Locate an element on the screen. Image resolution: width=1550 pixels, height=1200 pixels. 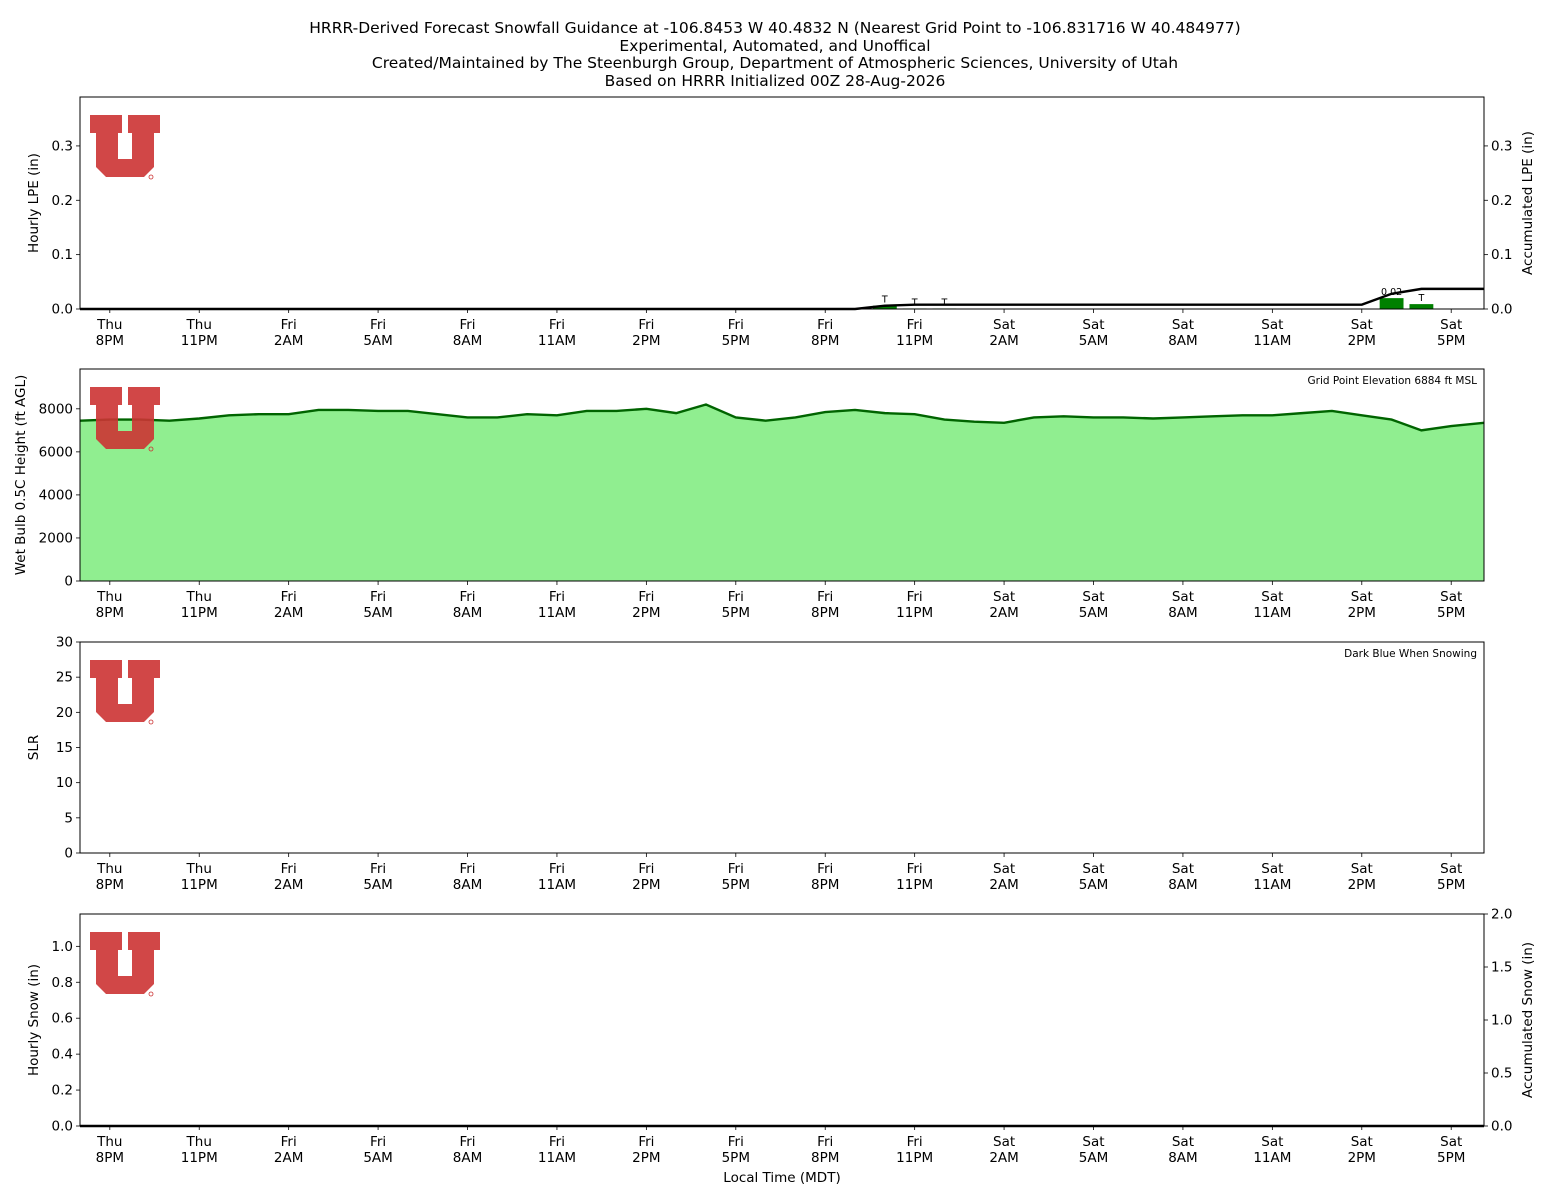
y-tick-label: 0.4 is located at coordinates (62, 1055).